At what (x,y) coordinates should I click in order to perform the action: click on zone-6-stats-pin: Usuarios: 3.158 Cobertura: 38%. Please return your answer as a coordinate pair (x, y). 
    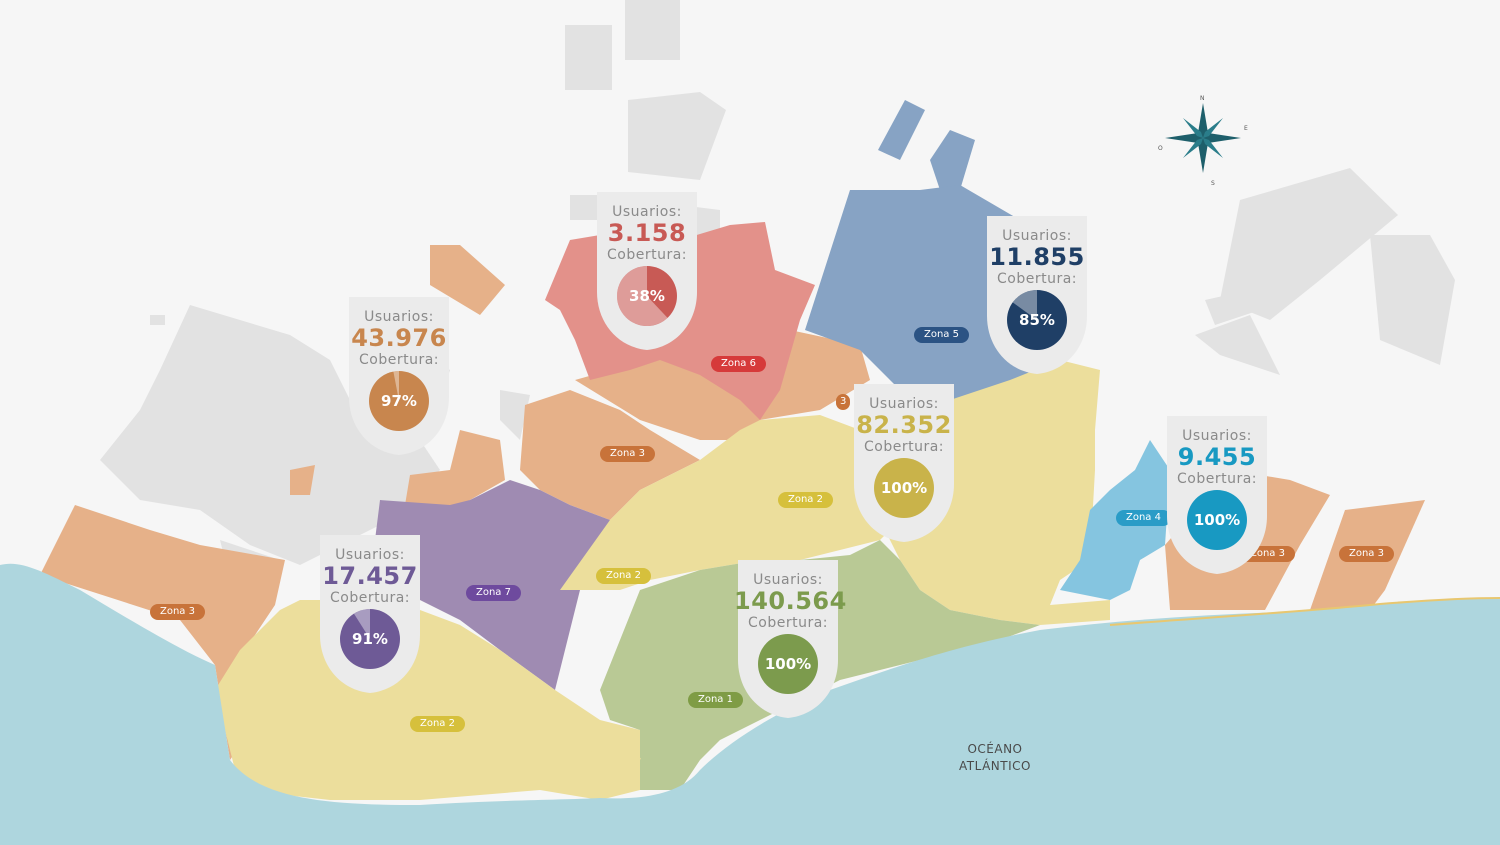
    Looking at the image, I should click on (647, 272).